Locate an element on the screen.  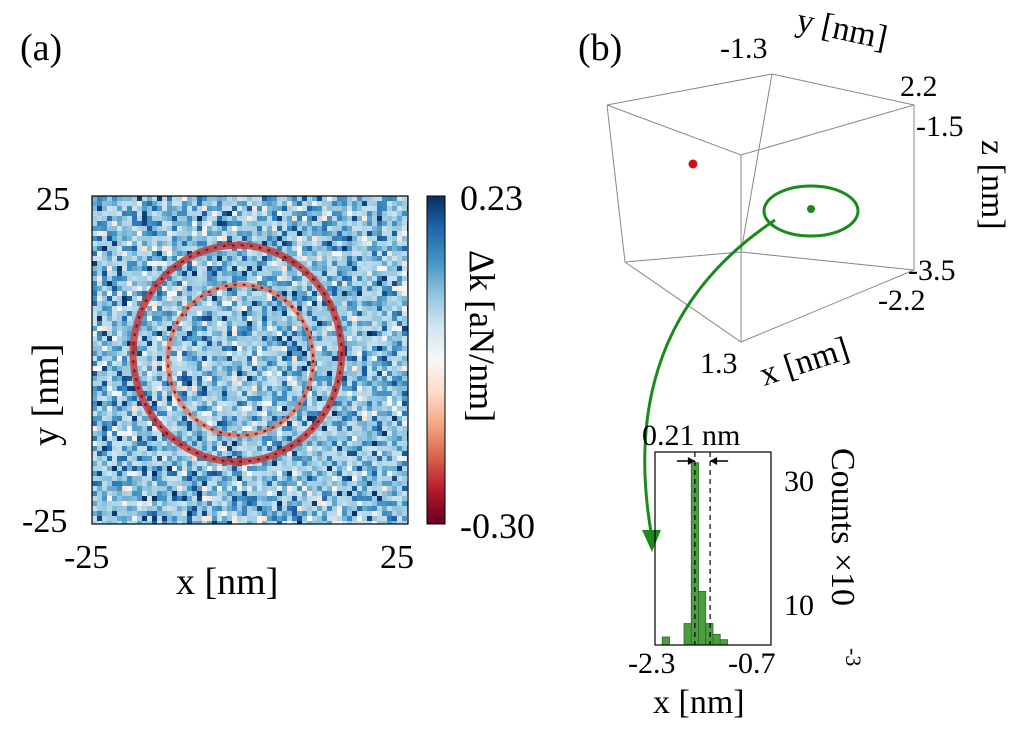
histogram-width-label: 0.21 nm is located at coordinates (691, 435).